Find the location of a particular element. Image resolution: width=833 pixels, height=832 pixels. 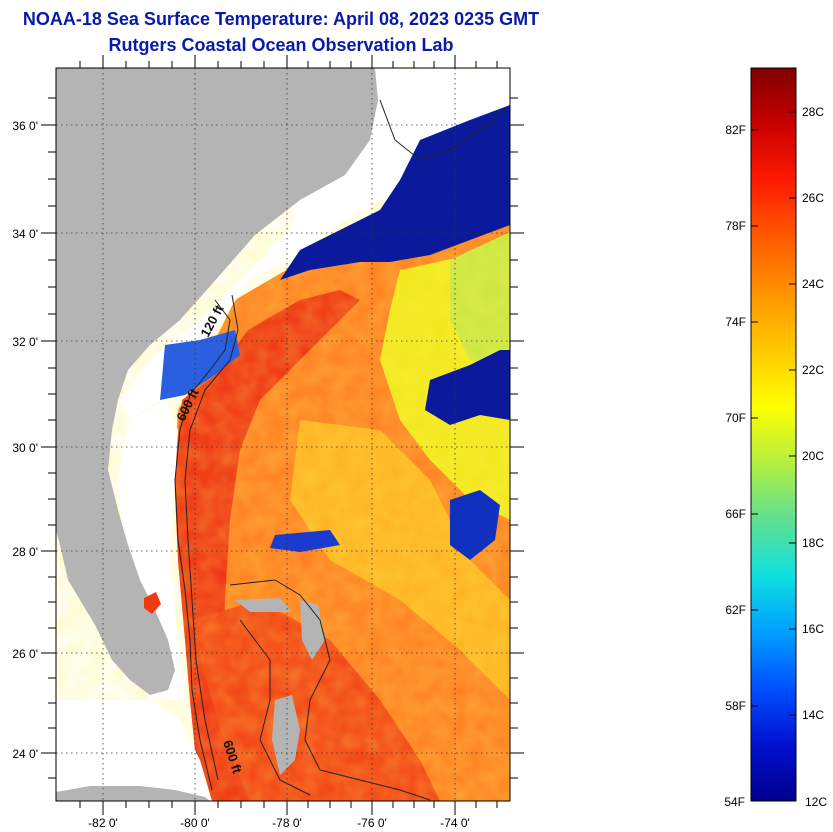

lat-label-26: 26 0' is located at coordinates (25, 654).